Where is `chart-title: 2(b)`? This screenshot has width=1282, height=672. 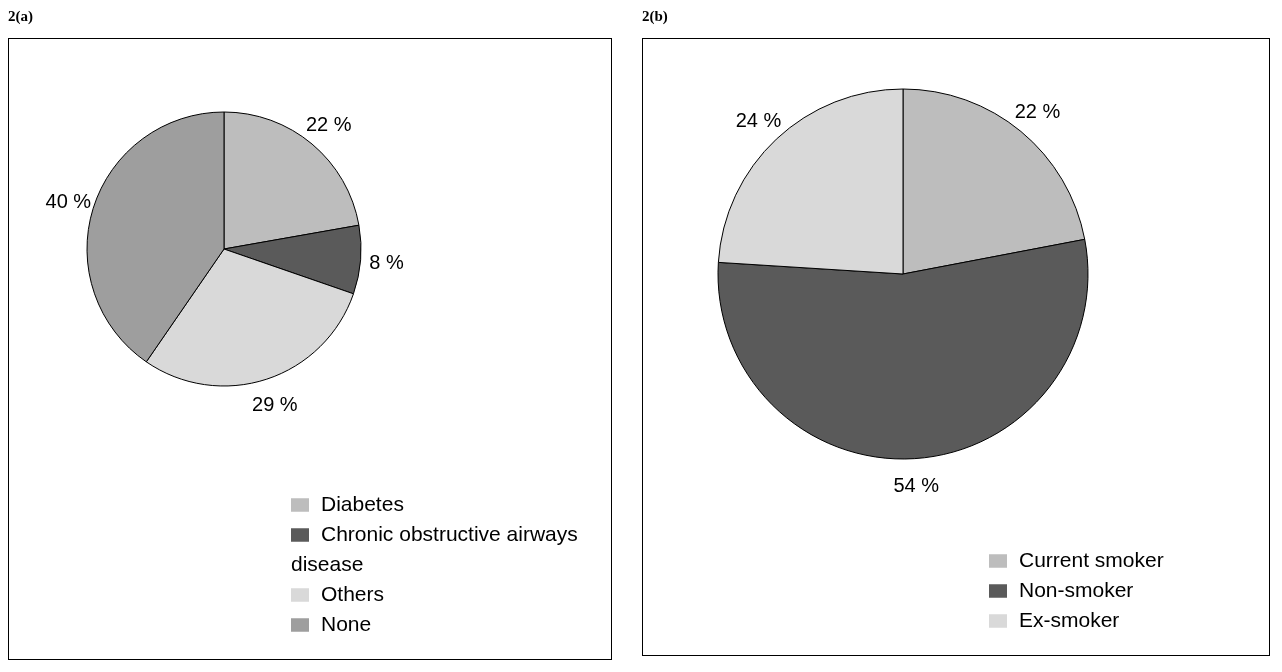
chart-title: 2(b) is located at coordinates (655, 17).